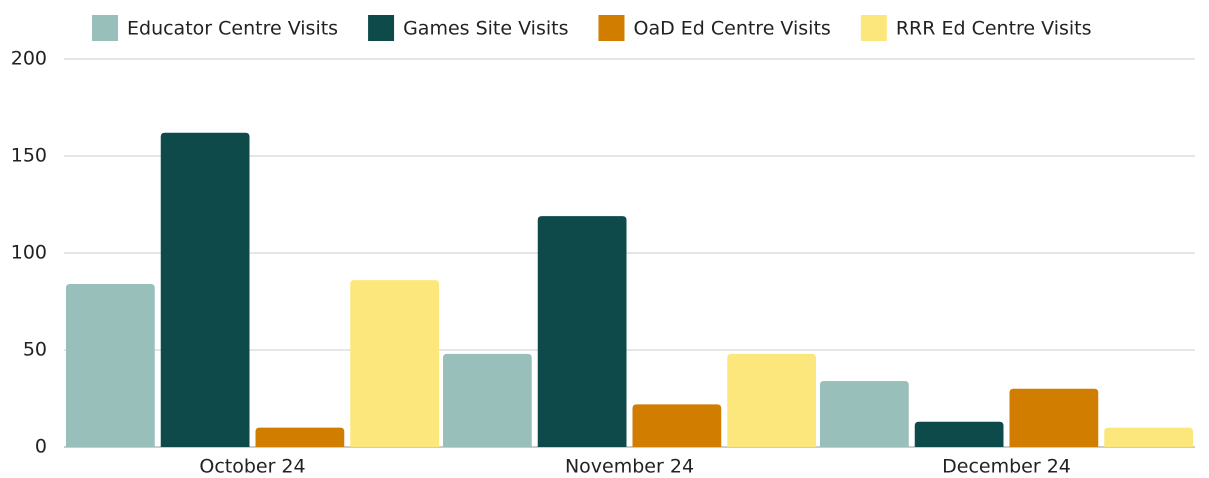 This screenshot has width=1209, height=478. I want to click on y-tick-label: 100, so click(29, 253).